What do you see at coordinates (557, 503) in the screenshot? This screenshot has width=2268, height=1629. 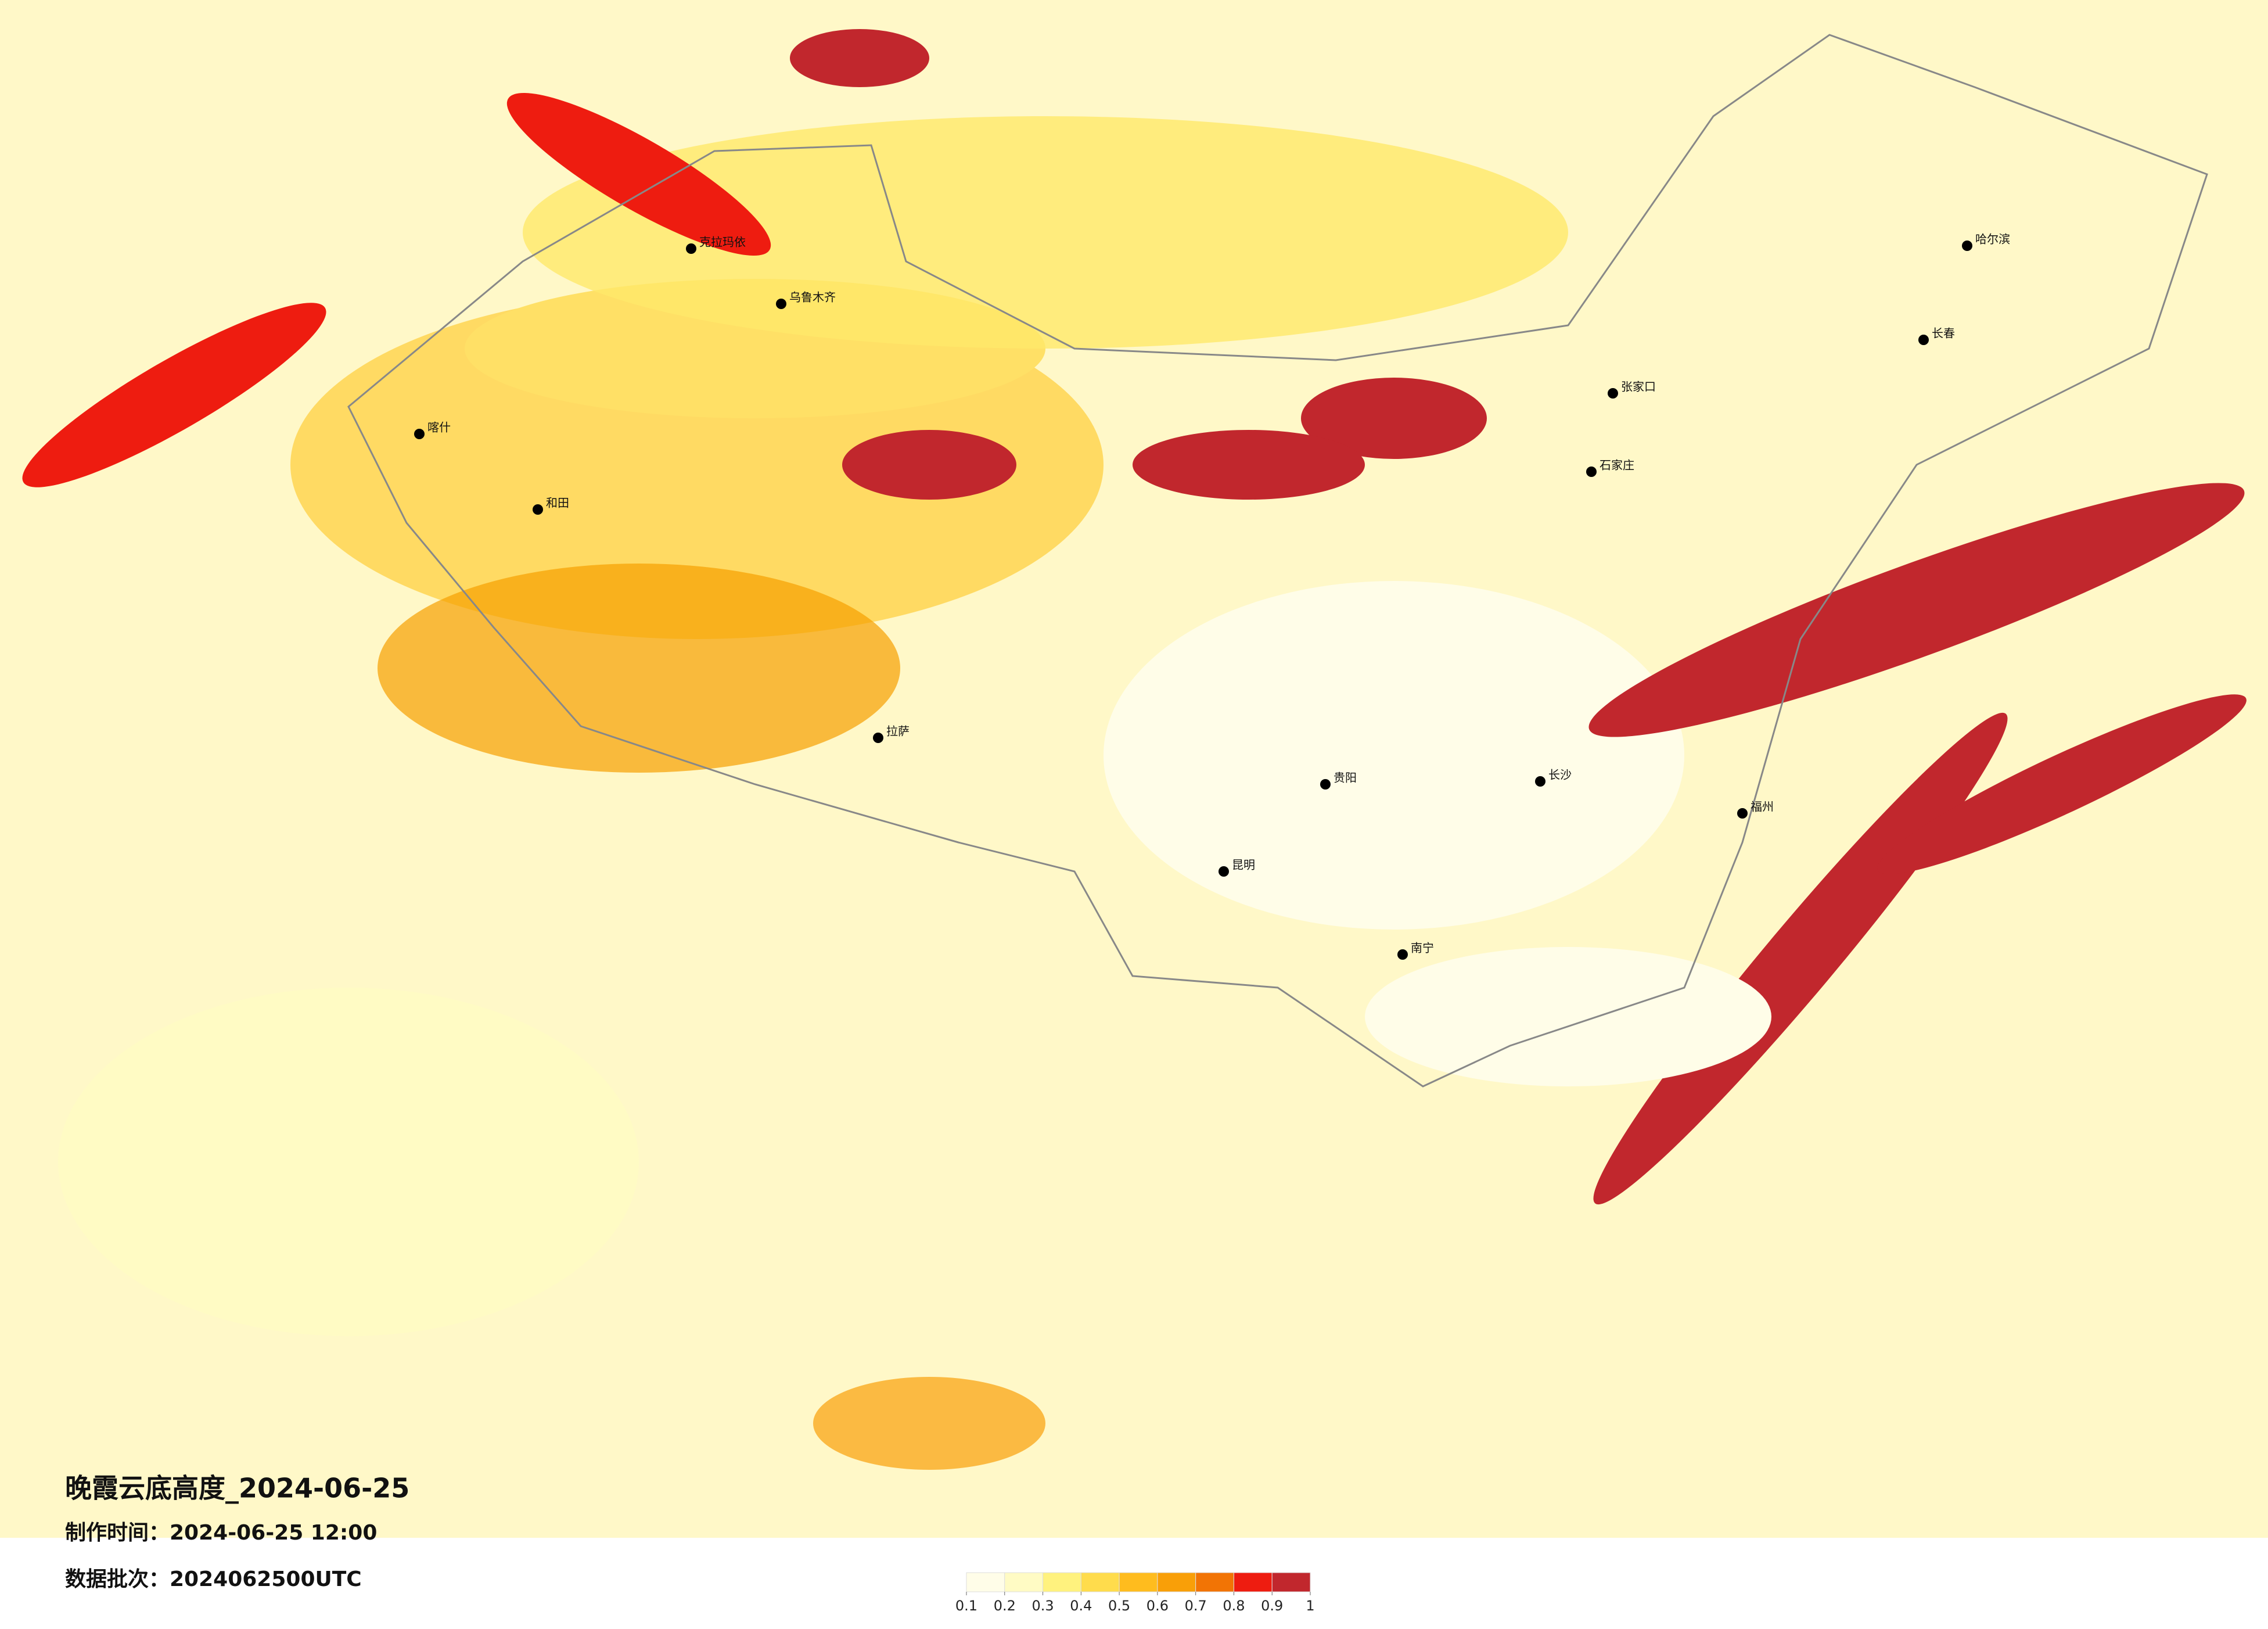 I see `city-label: 和田` at bounding box center [557, 503].